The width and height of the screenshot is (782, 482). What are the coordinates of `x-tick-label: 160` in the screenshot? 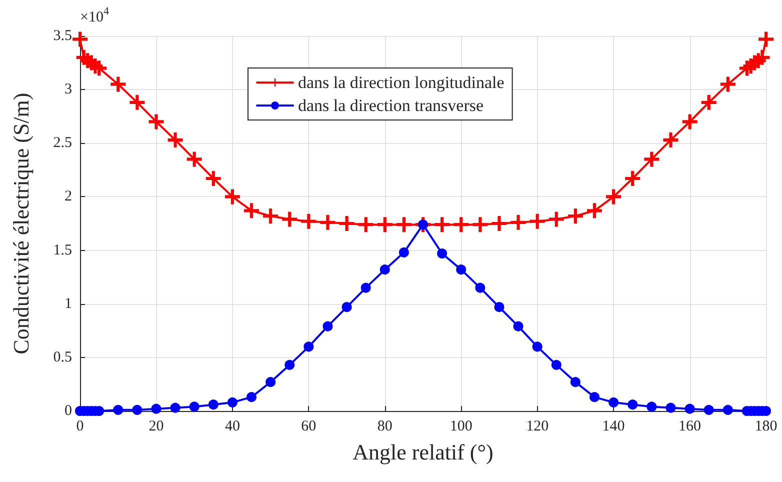 It's located at (690, 426).